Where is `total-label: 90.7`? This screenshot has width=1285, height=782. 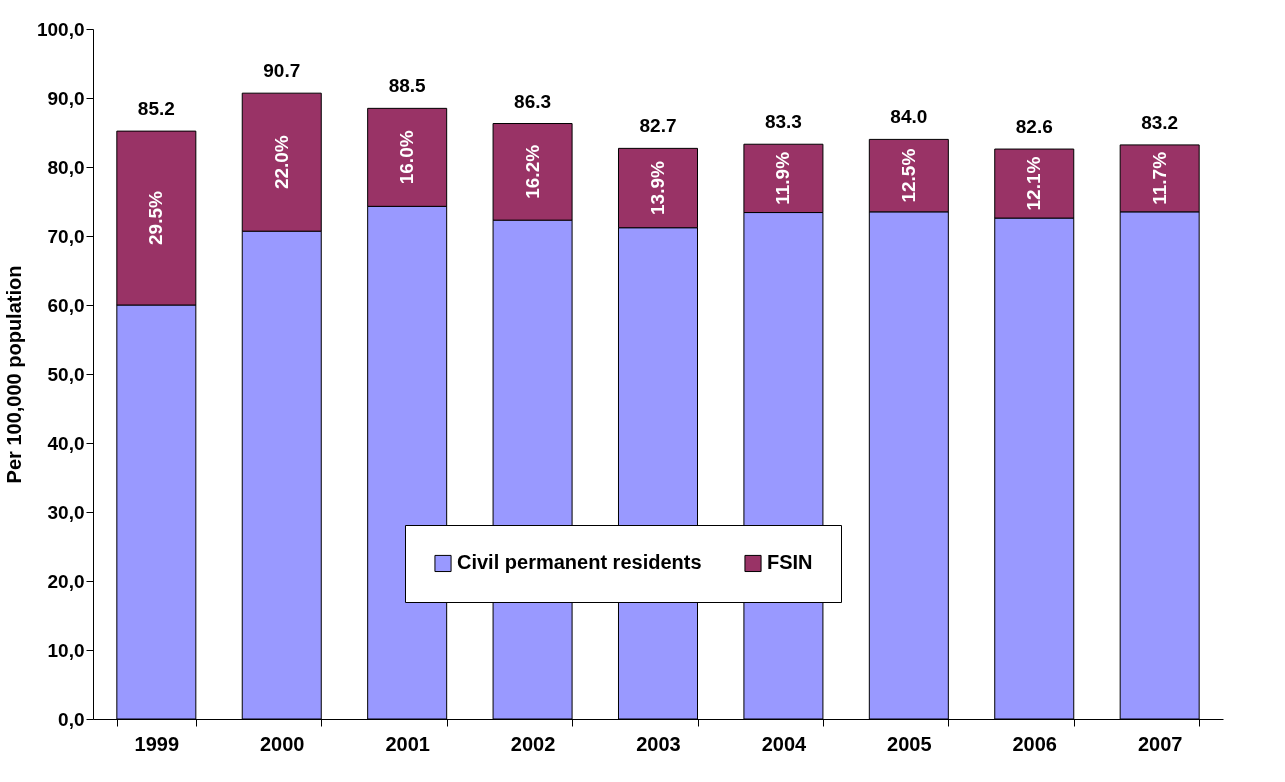 total-label: 90.7 is located at coordinates (282, 71).